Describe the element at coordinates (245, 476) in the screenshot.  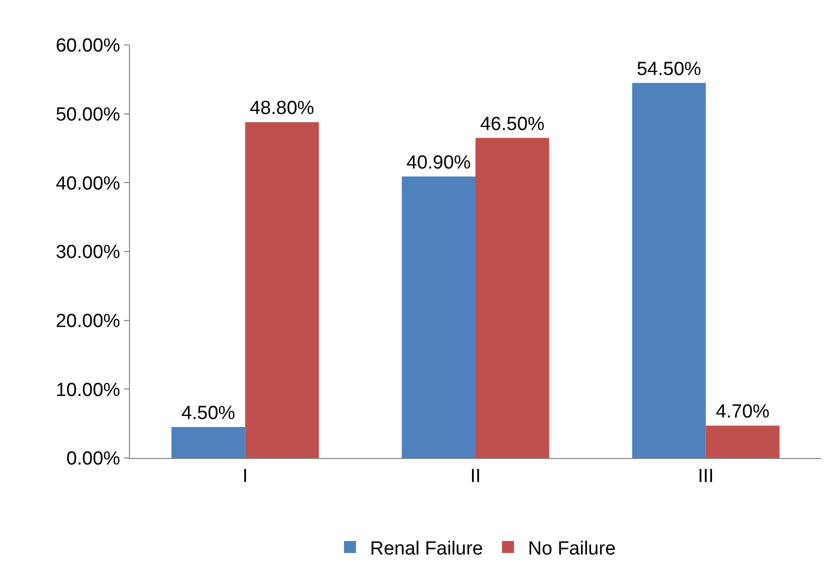
I see `x-tick-label: I` at that location.